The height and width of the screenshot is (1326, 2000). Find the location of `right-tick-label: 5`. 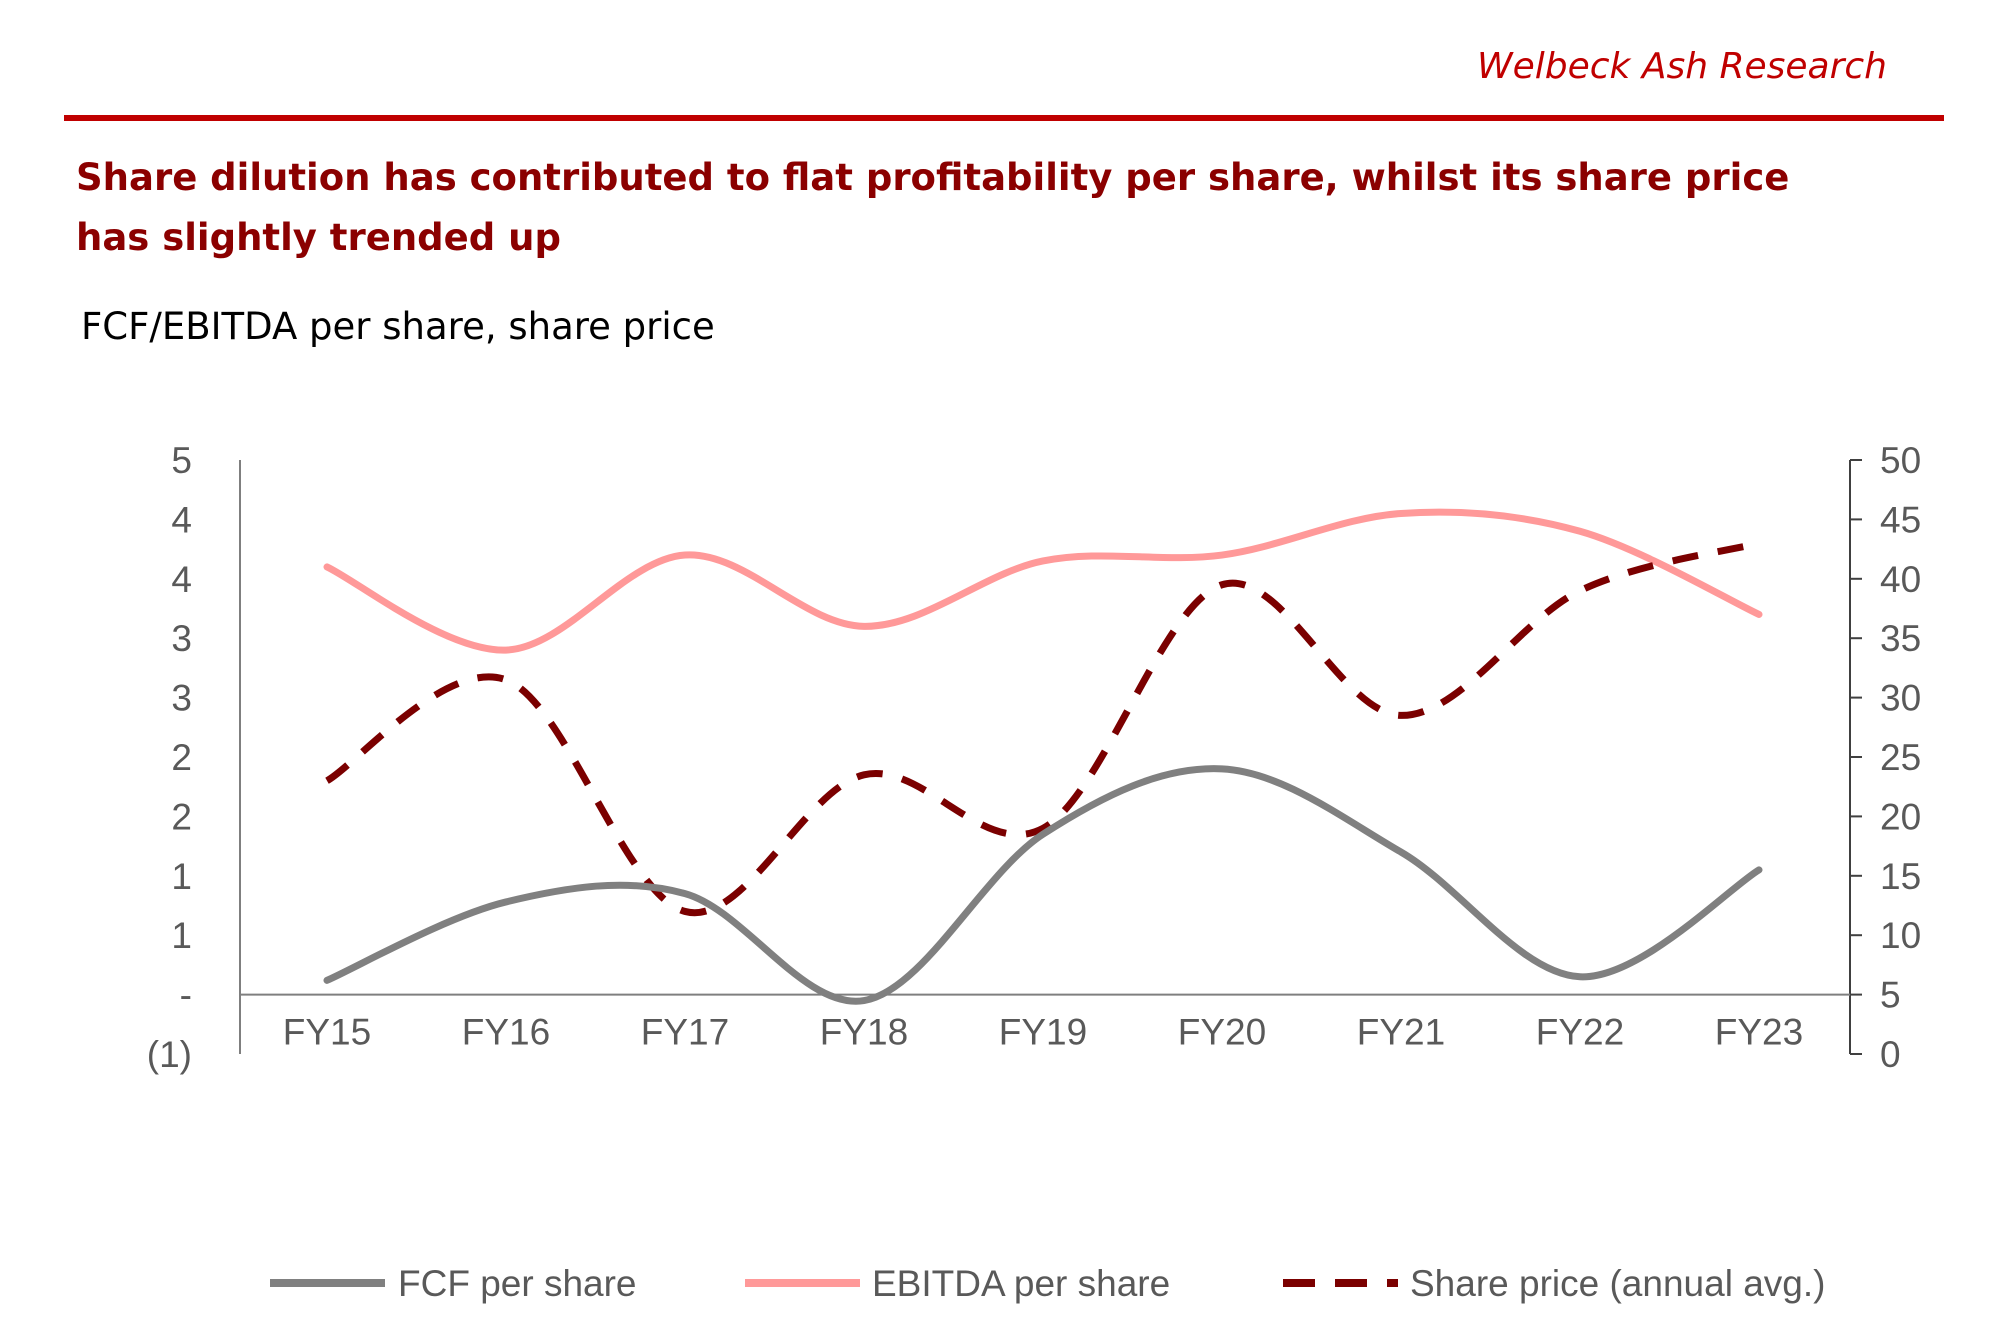

right-tick-label: 5 is located at coordinates (1890, 995).